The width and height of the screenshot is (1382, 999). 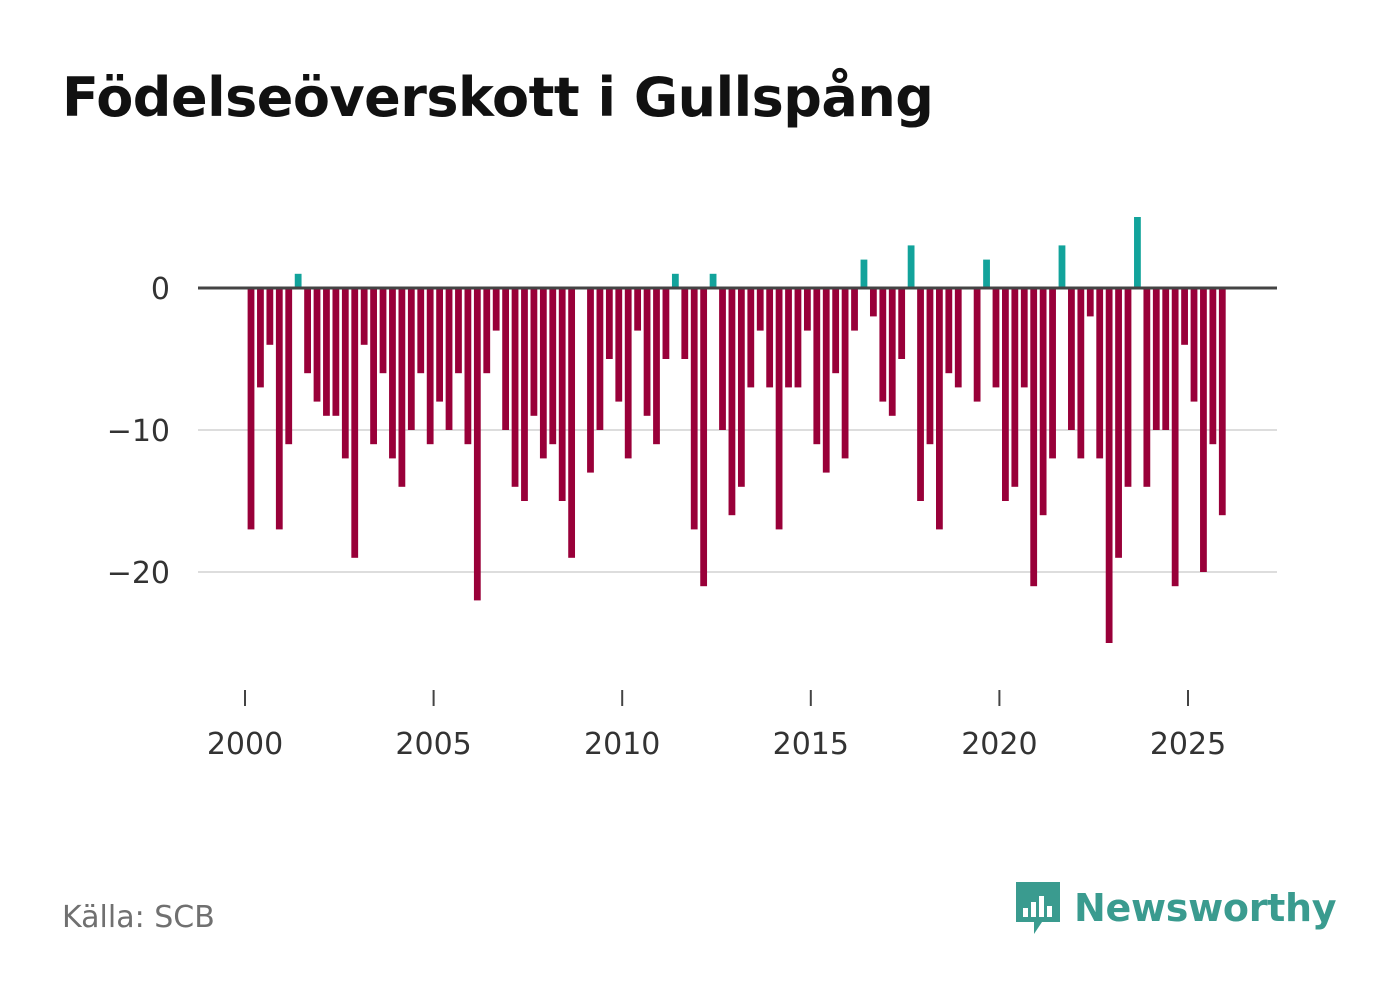 What do you see at coordinates (1205, 908) in the screenshot?
I see `logo-text: Newsworthy` at bounding box center [1205, 908].